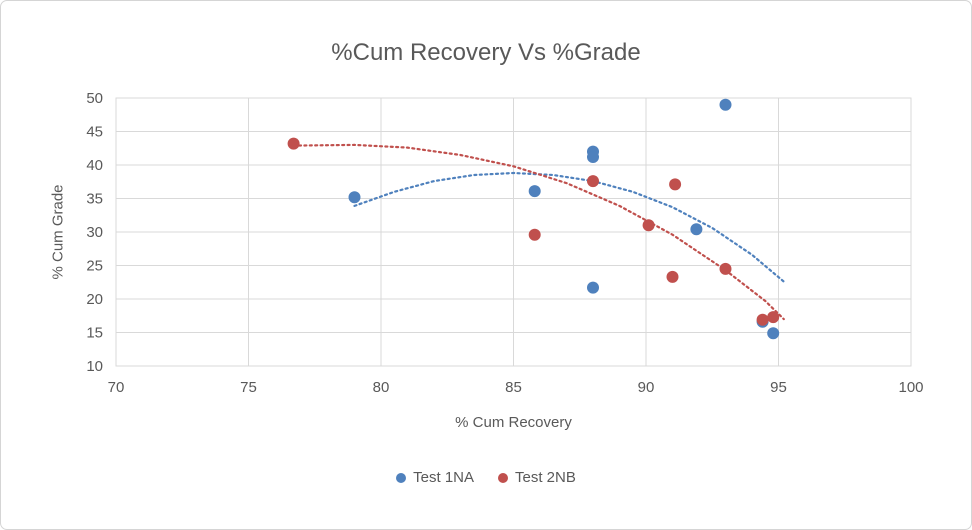 The image size is (972, 530). I want to click on y-tick-label: 50, so click(94, 98).